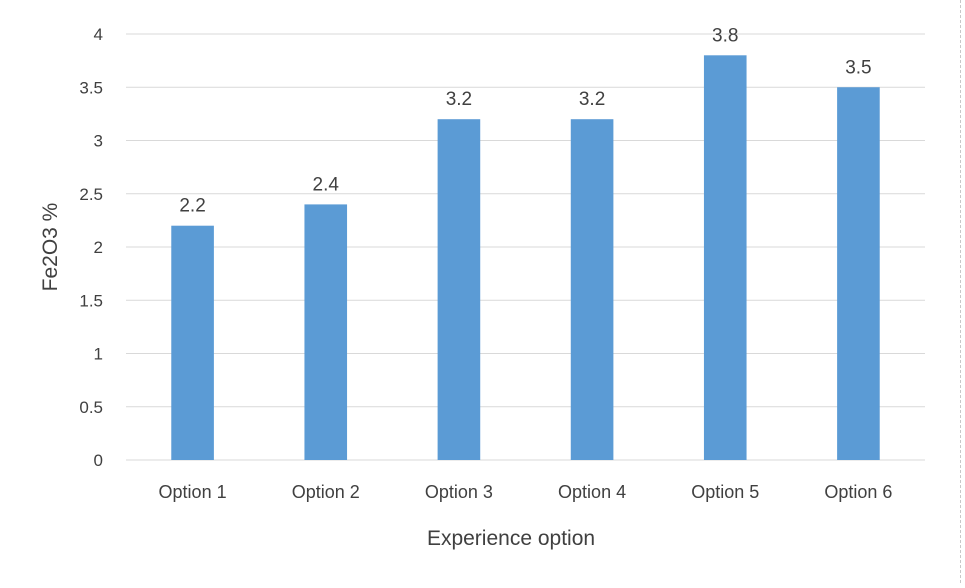 This screenshot has width=965, height=588. I want to click on y-axis-title: Fe2O3 %, so click(50, 247).